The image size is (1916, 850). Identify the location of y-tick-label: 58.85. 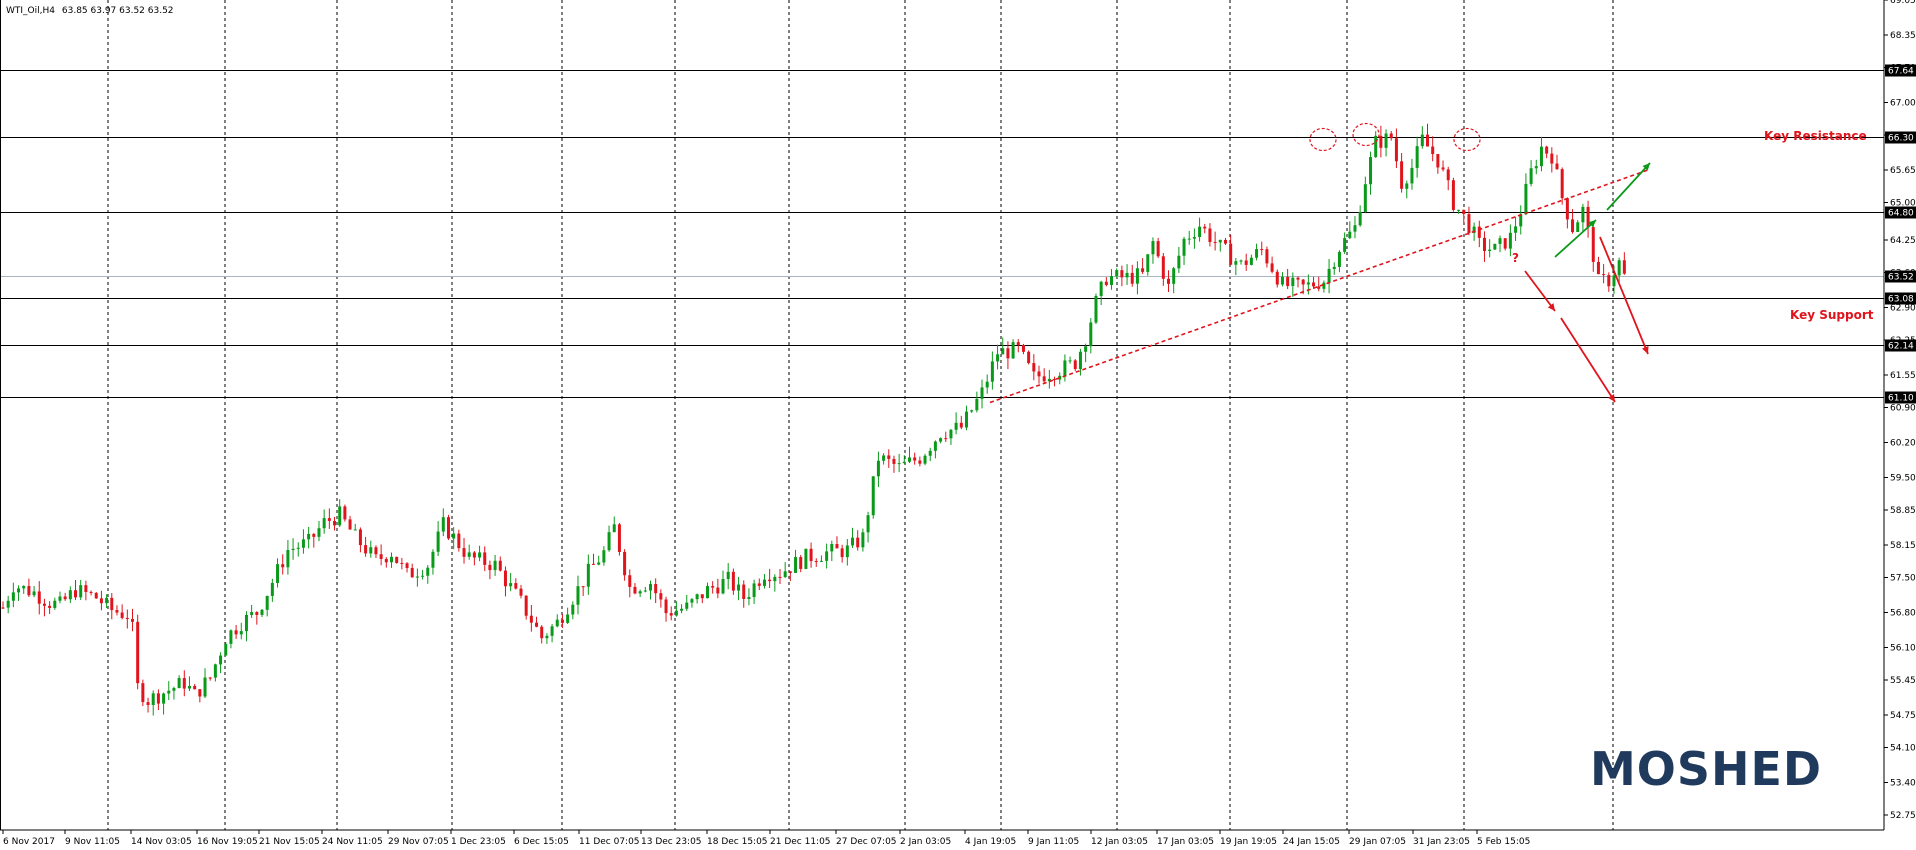
(1903, 511).